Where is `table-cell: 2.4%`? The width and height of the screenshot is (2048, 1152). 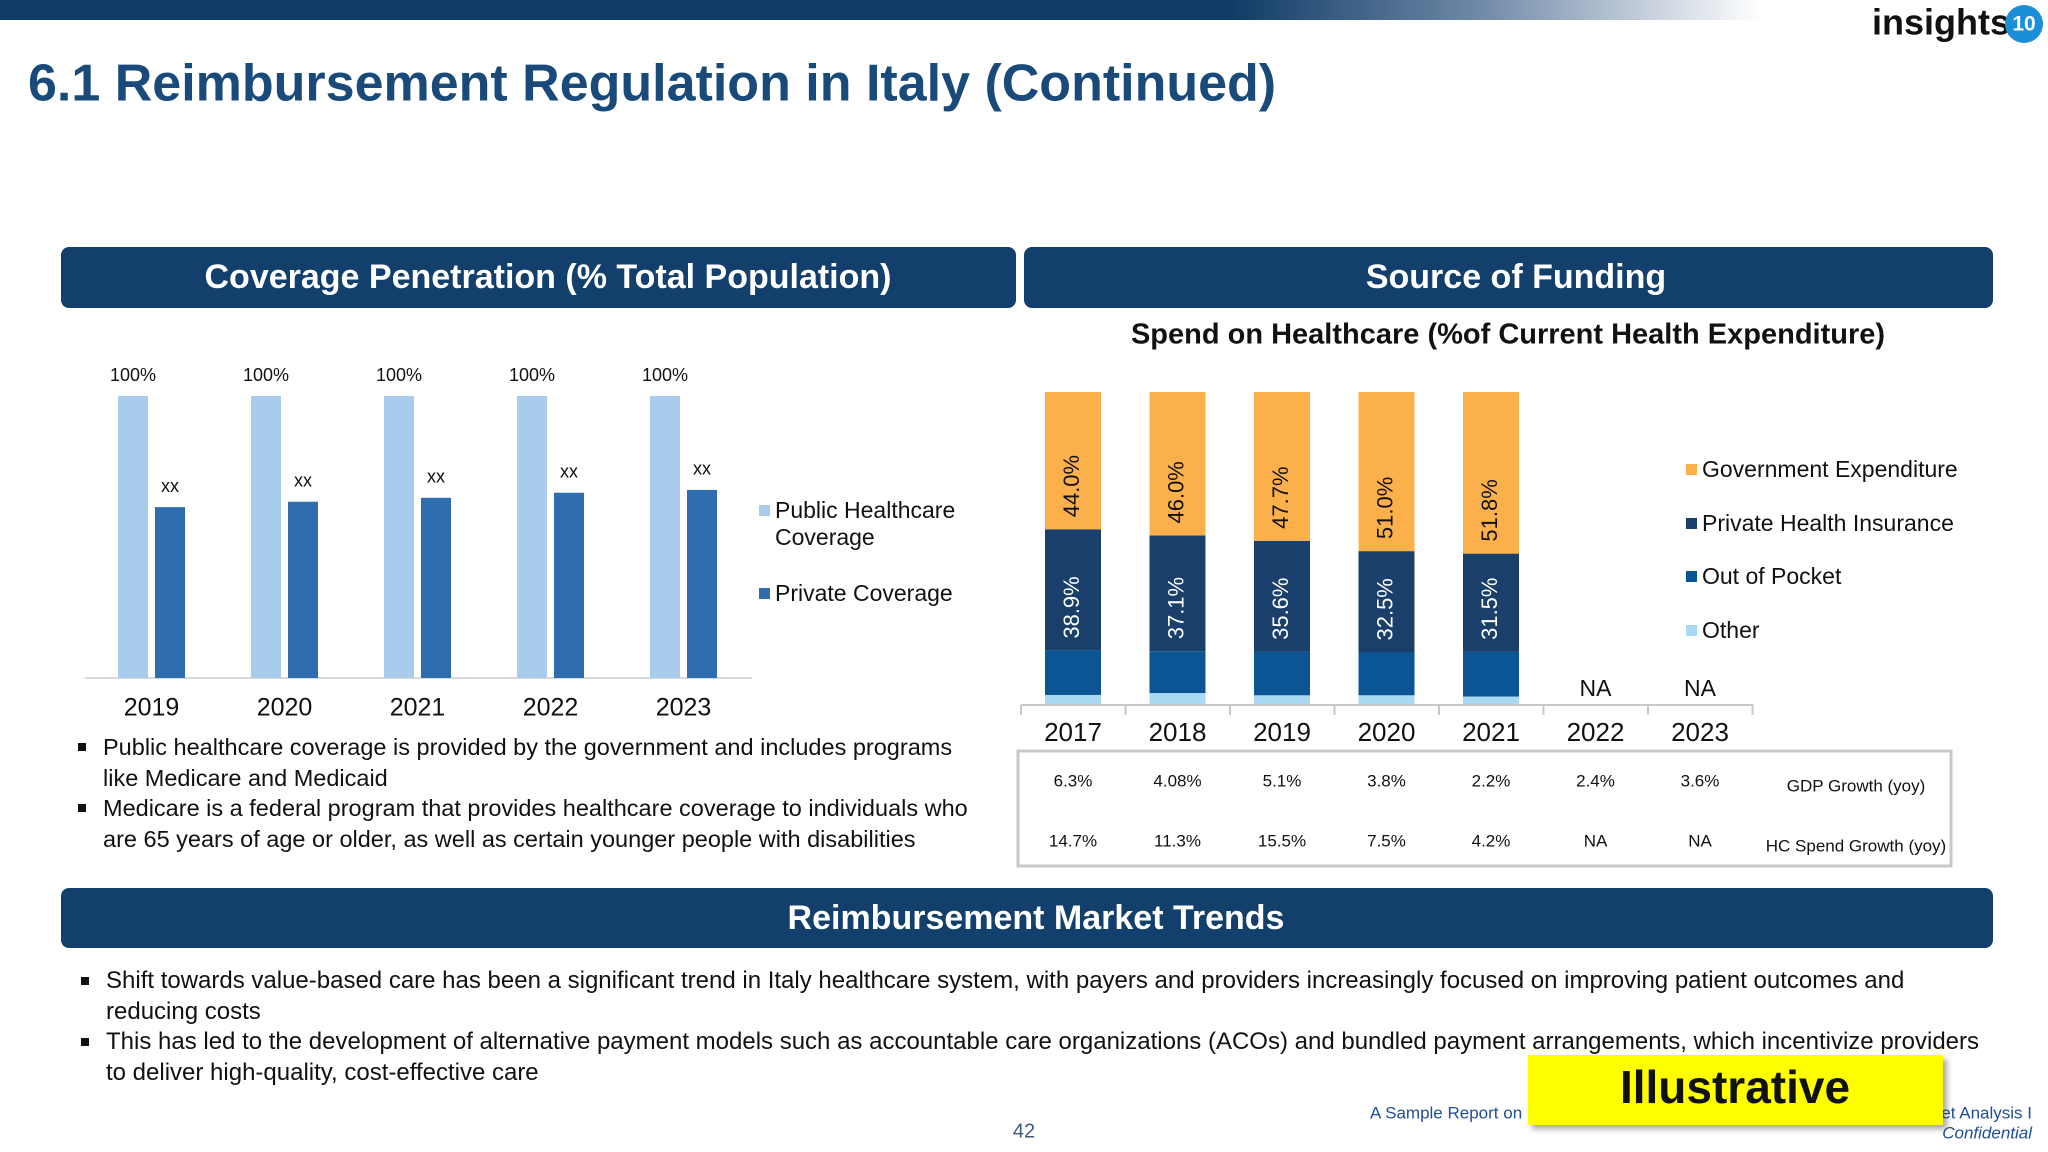 table-cell: 2.4% is located at coordinates (1595, 780).